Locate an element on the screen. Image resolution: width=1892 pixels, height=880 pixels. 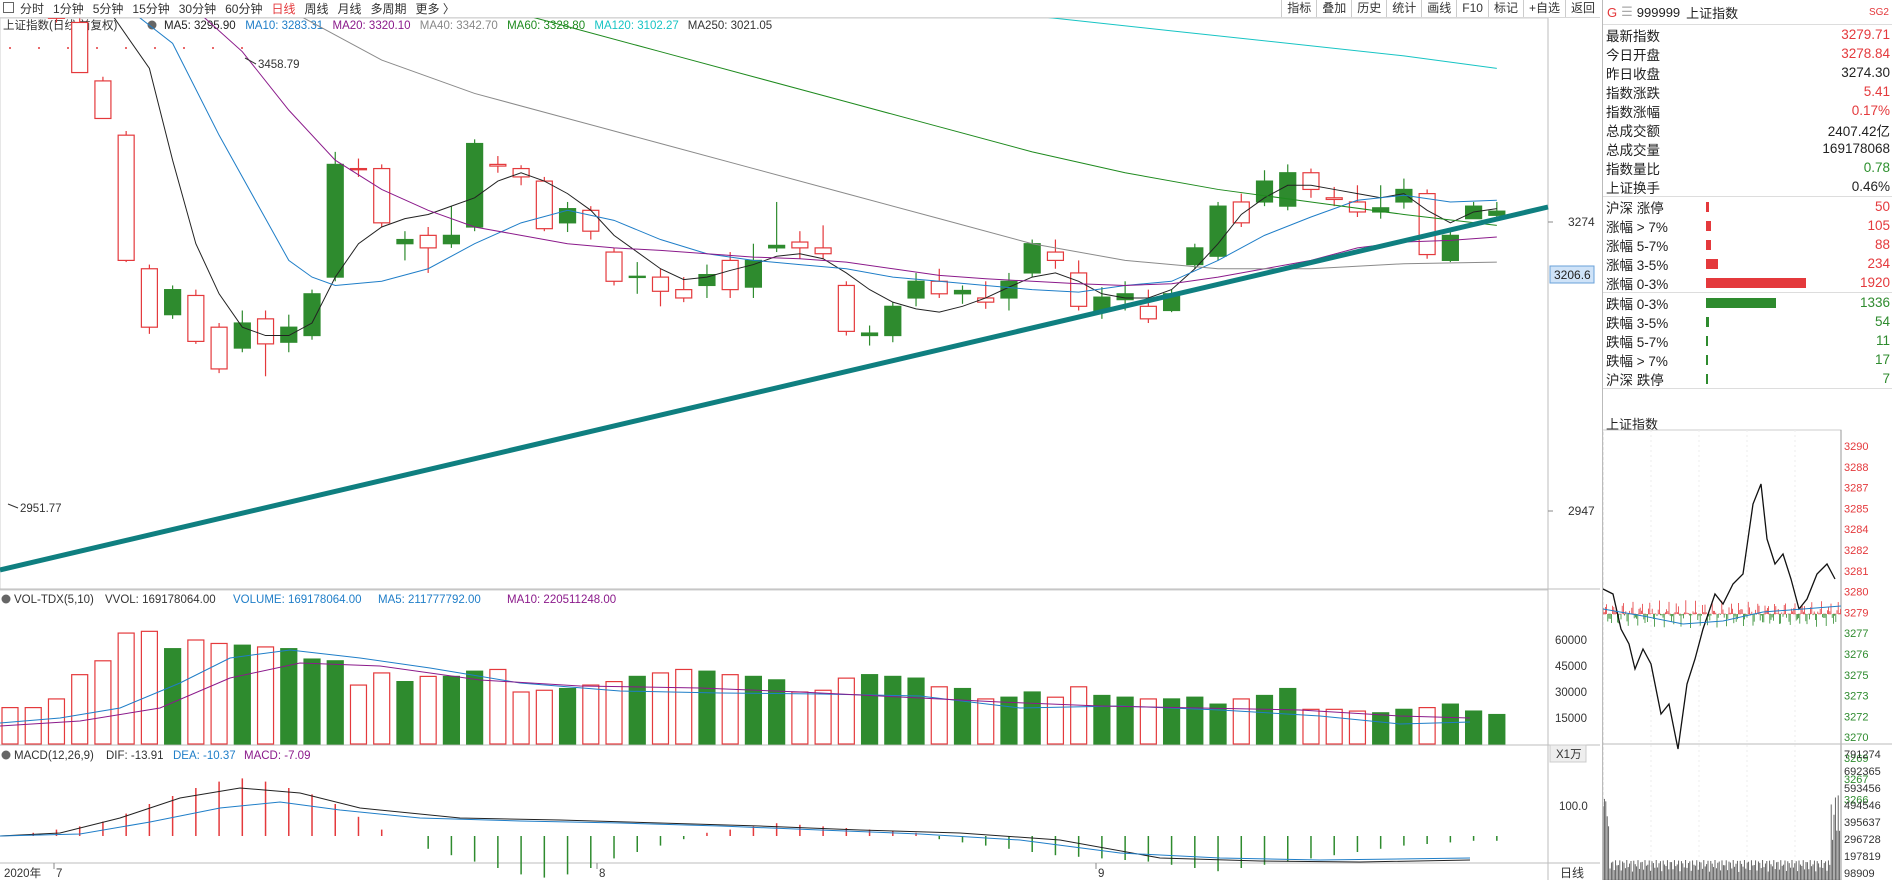
intraday-price-label: 3287 is located at coordinates (1856, 489).